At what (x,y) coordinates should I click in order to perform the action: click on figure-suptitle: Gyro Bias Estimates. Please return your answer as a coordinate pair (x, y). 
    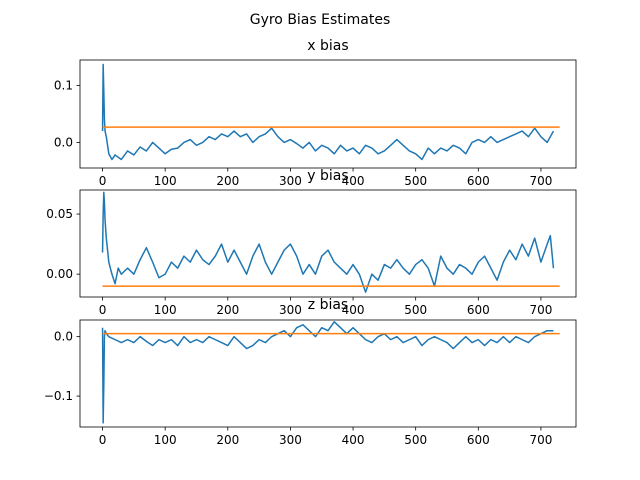
    Looking at the image, I should click on (320, 20).